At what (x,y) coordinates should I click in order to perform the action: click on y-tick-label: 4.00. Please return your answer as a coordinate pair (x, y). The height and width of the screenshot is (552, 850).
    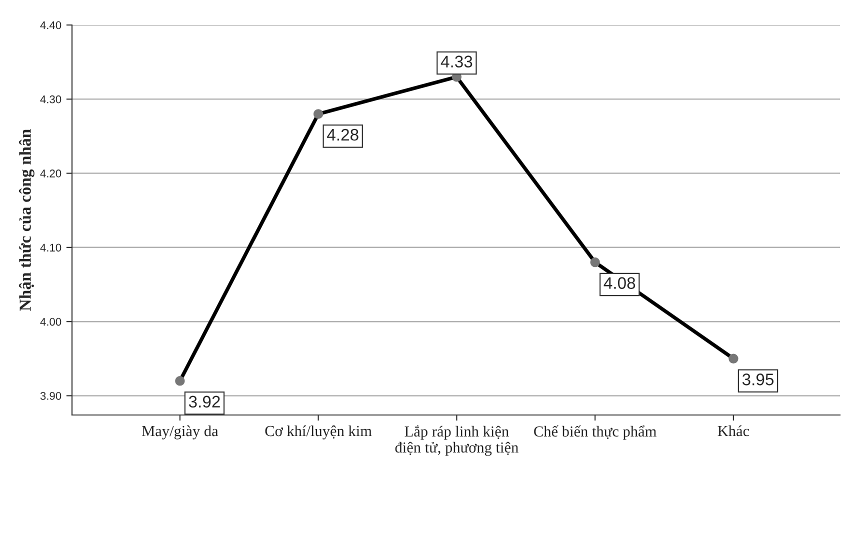
    Looking at the image, I should click on (51, 322).